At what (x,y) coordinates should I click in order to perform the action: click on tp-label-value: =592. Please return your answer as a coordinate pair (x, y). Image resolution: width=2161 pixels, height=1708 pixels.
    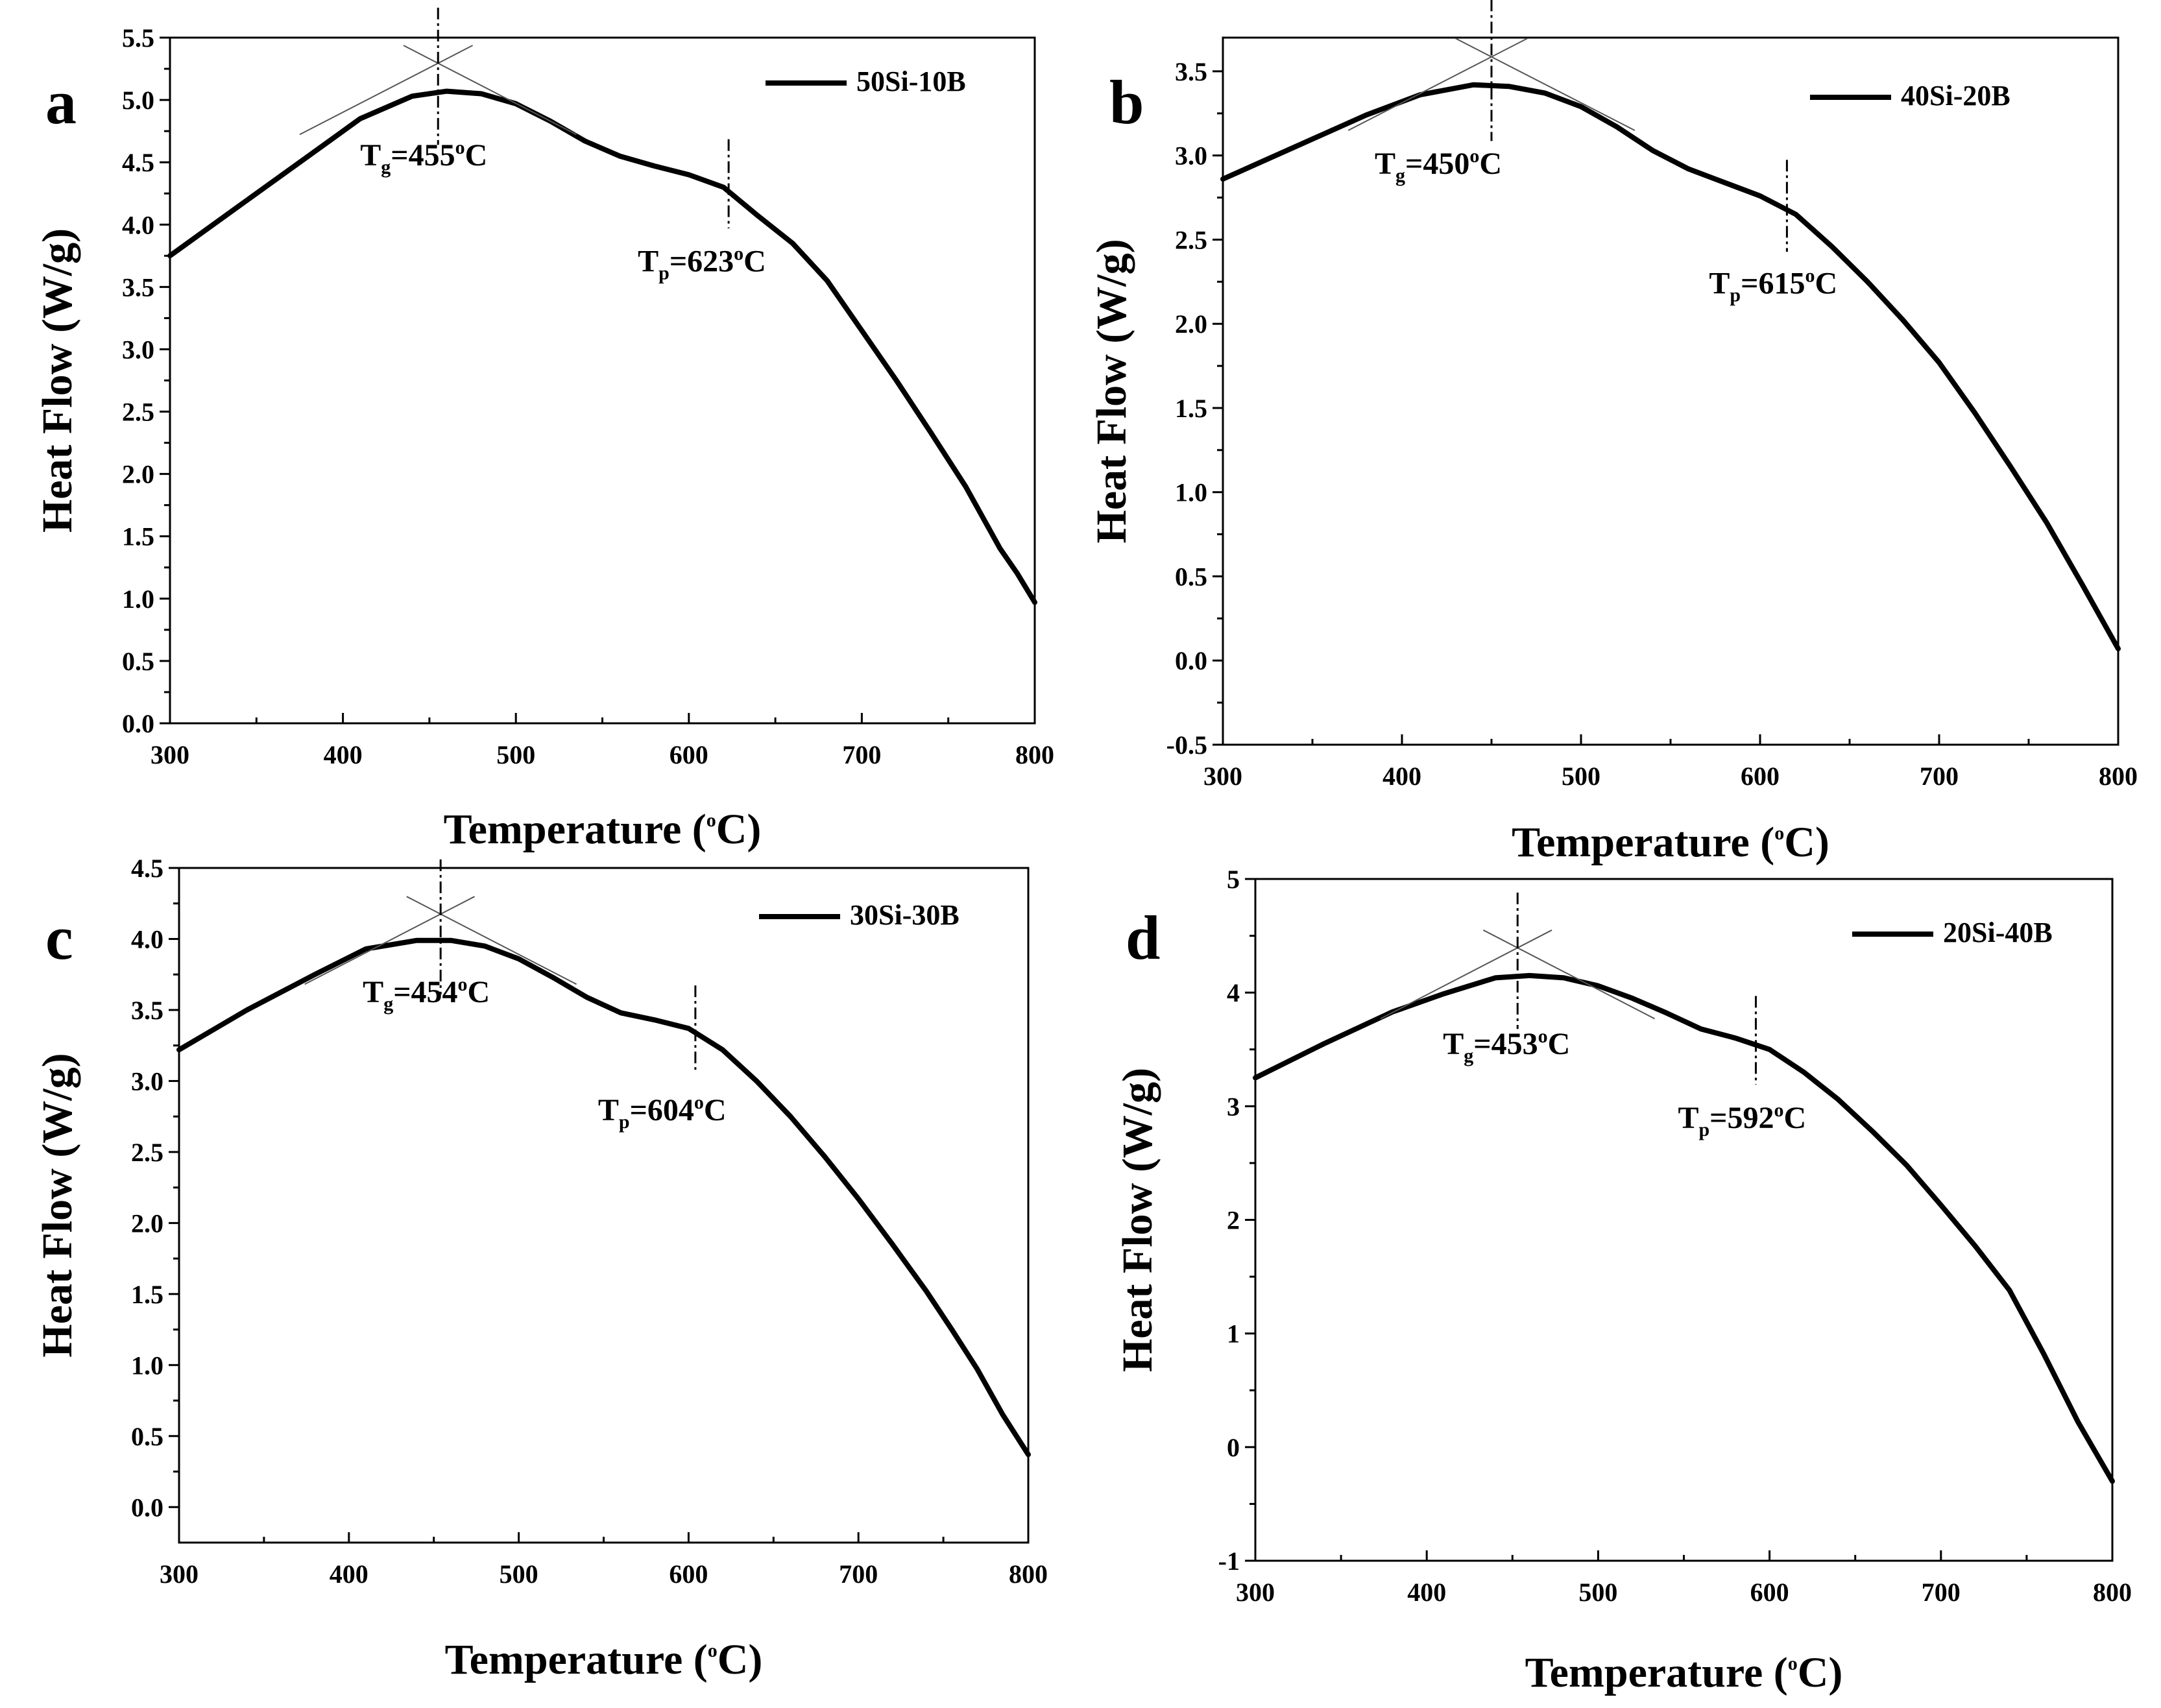
    Looking at the image, I should click on (1741, 1118).